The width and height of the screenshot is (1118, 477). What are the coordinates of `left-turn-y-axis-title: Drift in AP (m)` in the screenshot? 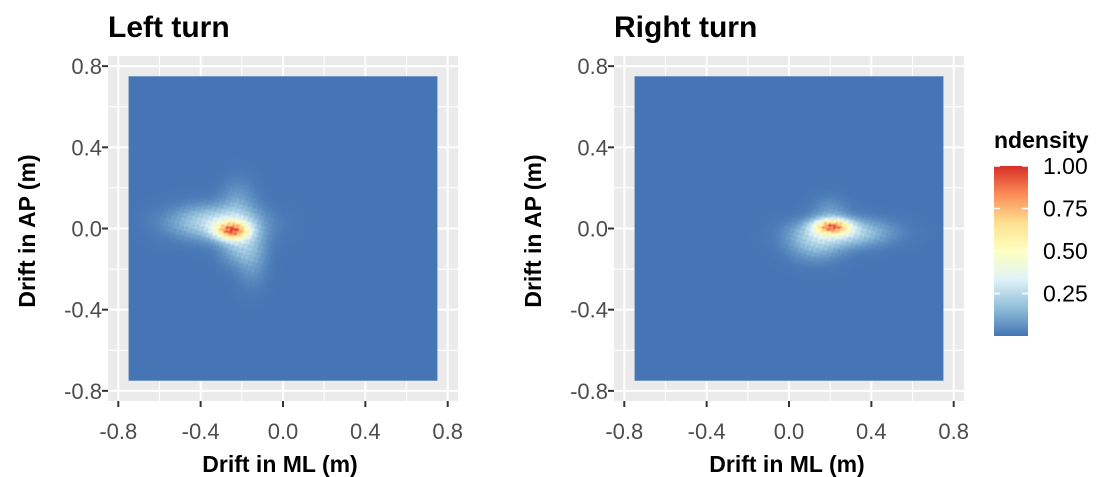 It's located at (27, 230).